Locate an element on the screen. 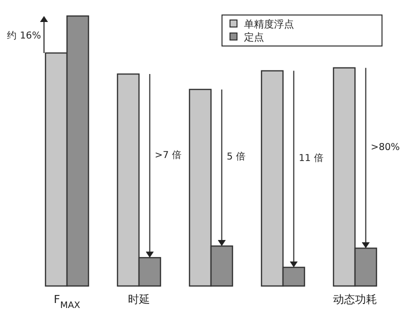 The width and height of the screenshot is (410, 330). annotation: >80% is located at coordinates (385, 148).